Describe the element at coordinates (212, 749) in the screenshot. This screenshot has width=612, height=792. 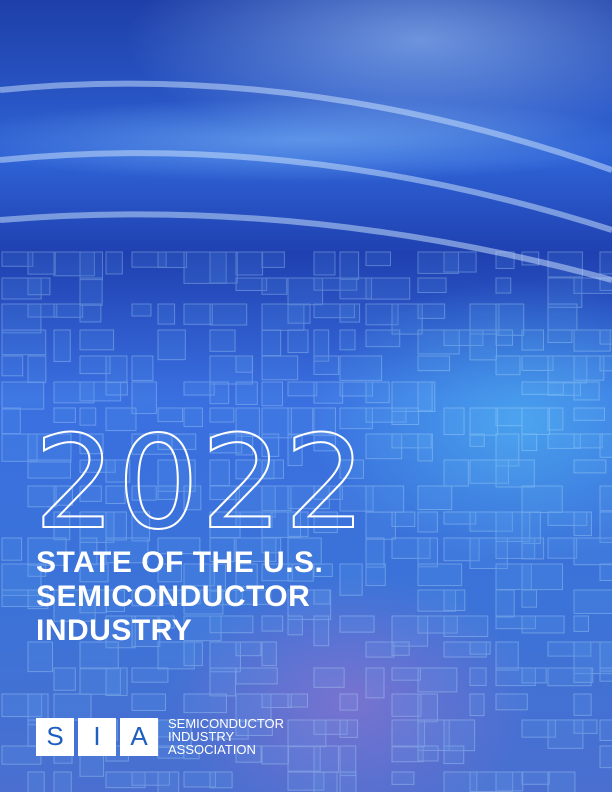
I see `org-line: ASSOCIATION` at that location.